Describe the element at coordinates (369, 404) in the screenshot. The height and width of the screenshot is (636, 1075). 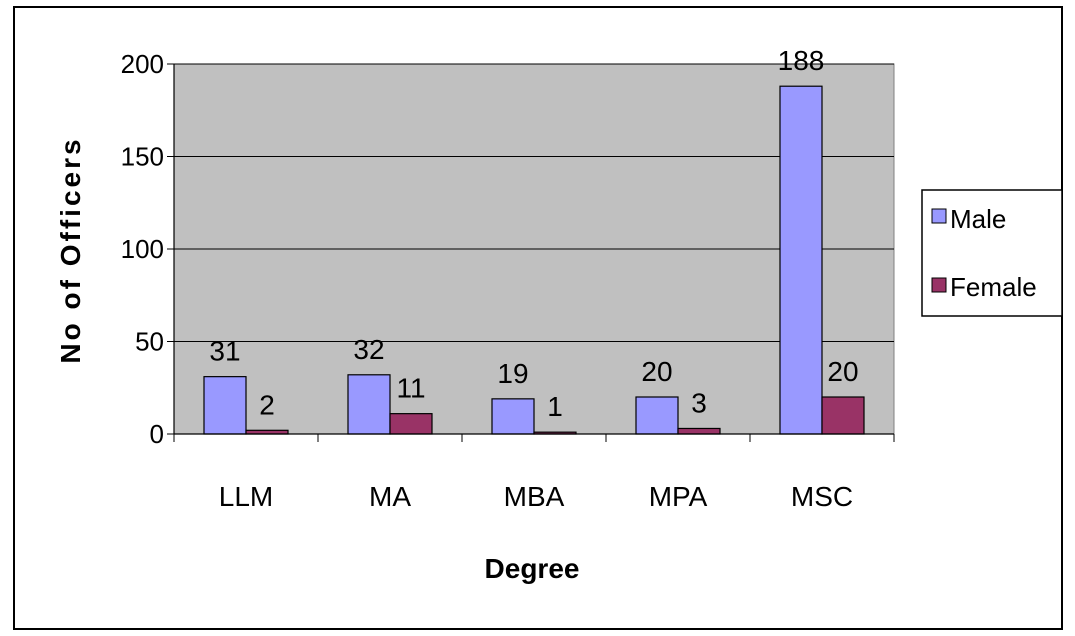
I see `bar-male-ma` at that location.